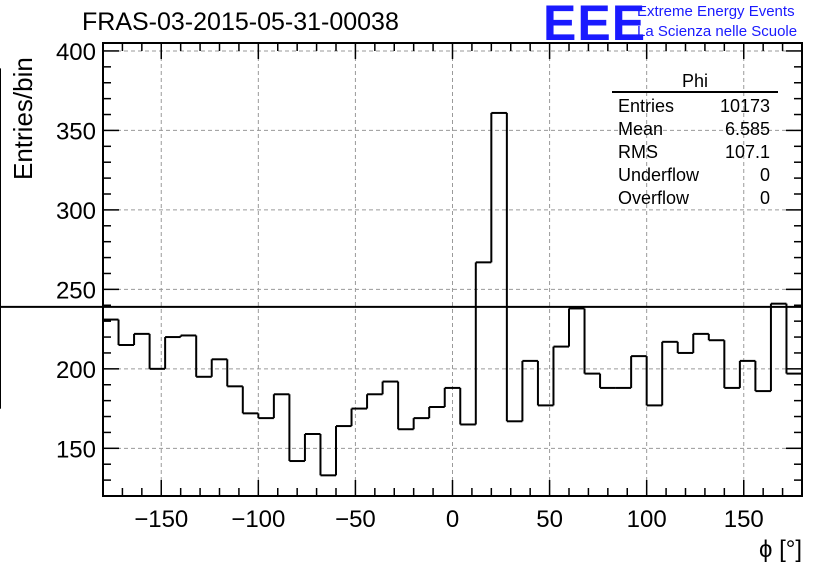 The image size is (836, 572). Describe the element at coordinates (747, 152) in the screenshot. I see `stats-row-value: 107.1` at that location.